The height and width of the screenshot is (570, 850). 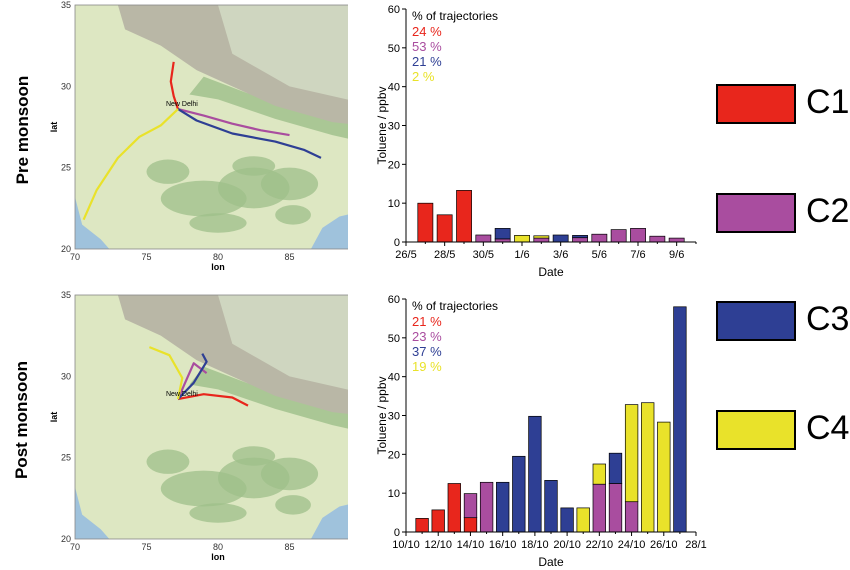 I want to click on y-tick-label: 0, so click(x=397, y=243).